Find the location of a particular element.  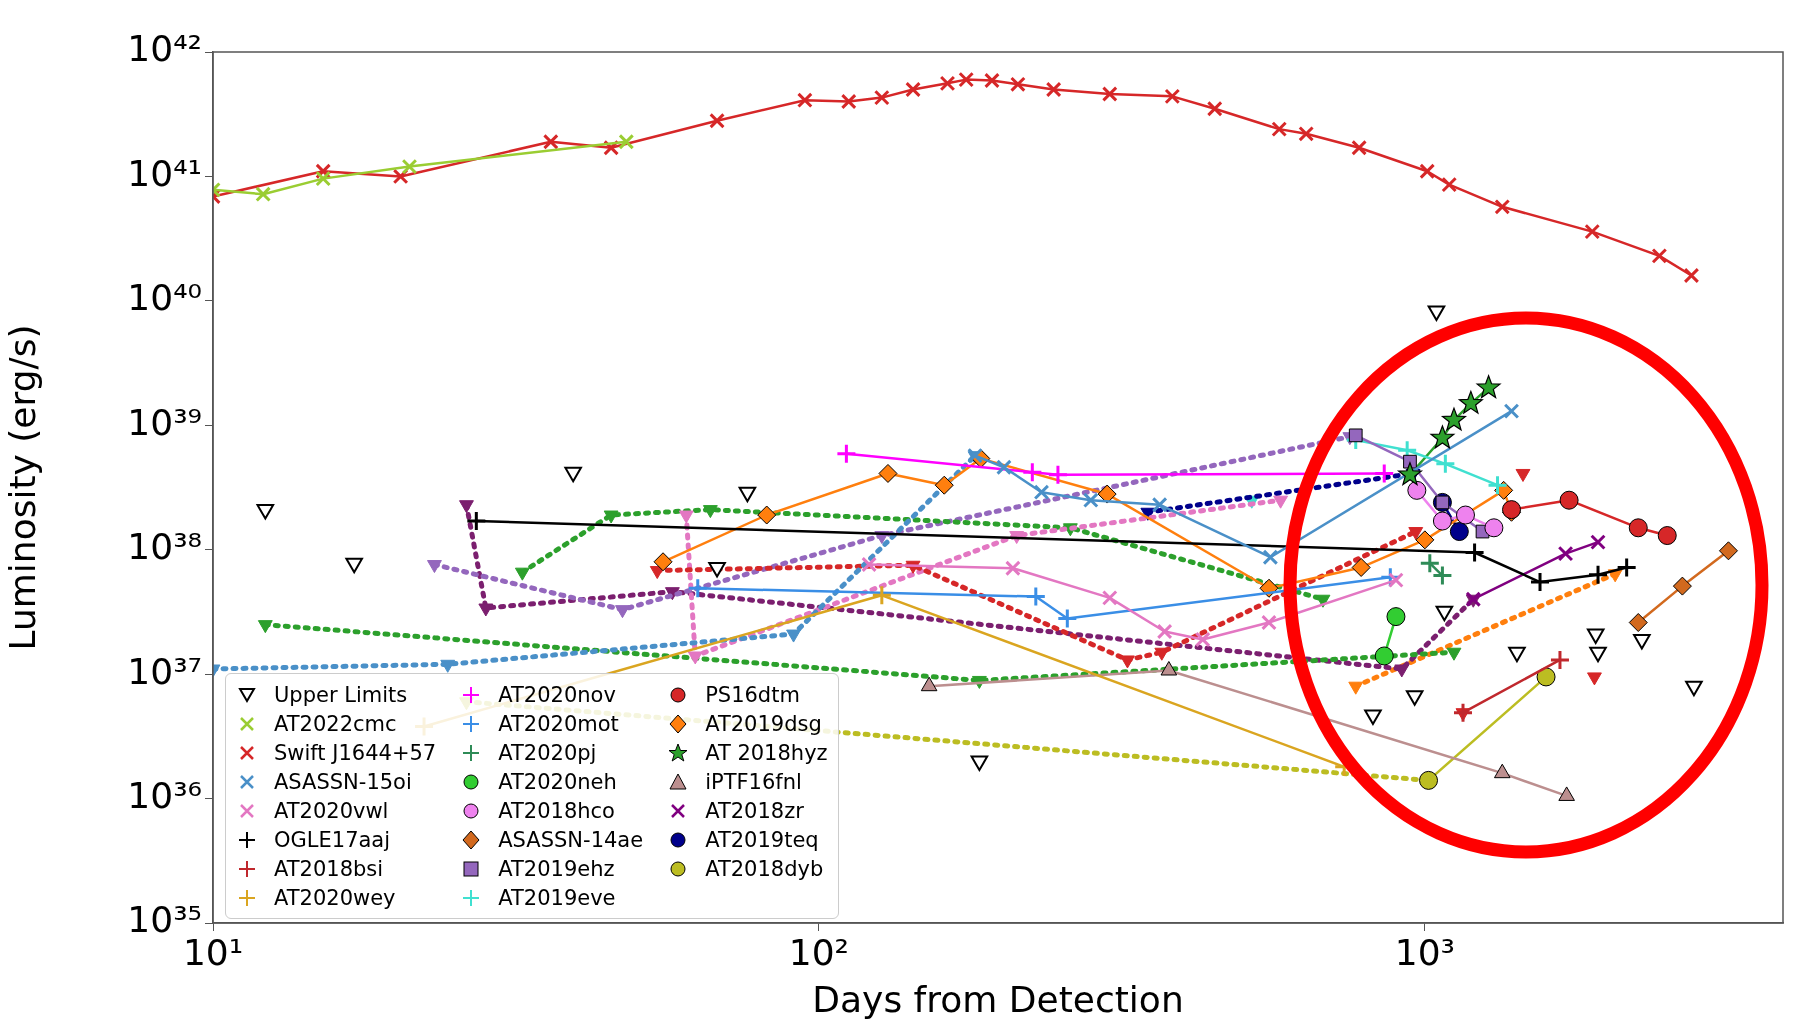

legend-label: AT2018bsi is located at coordinates (329, 868).